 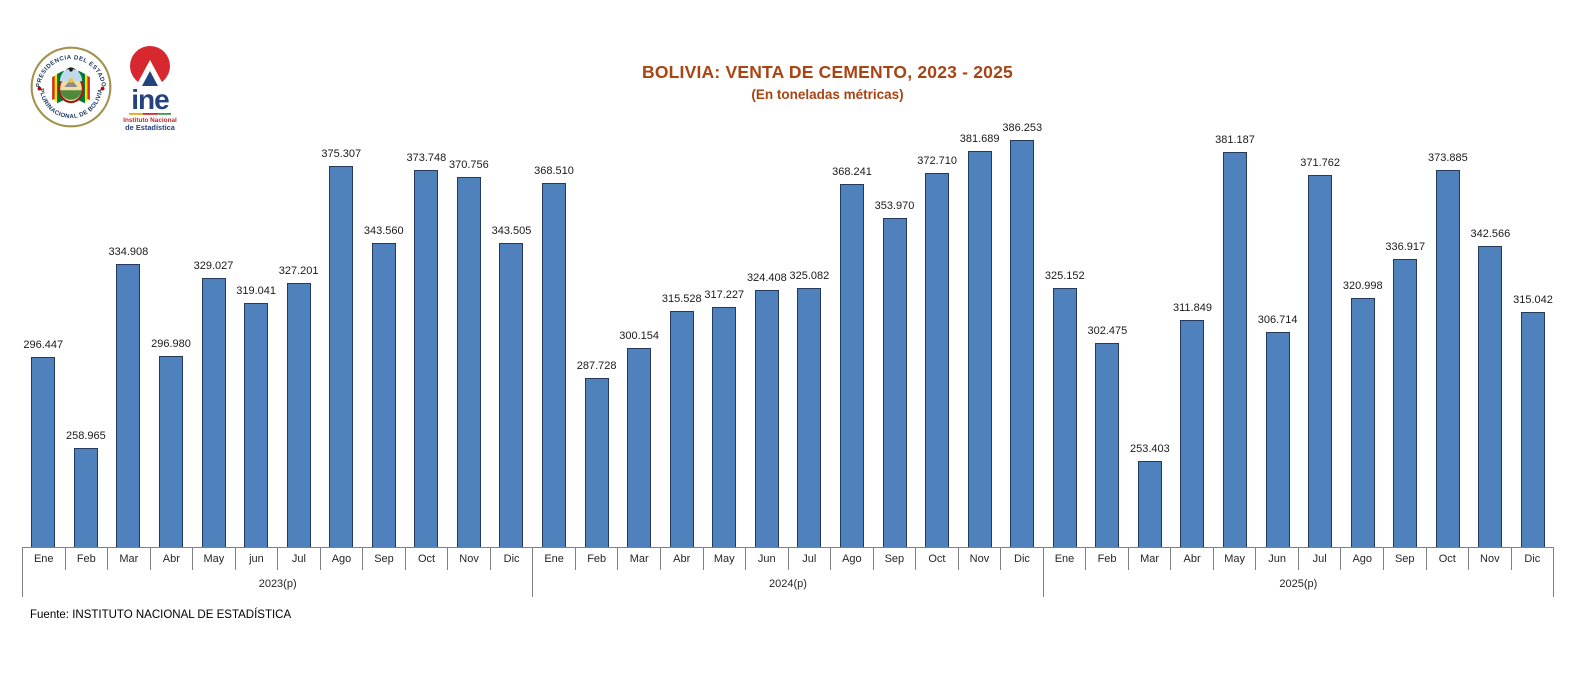 I want to click on bar-value-label: 327.201, so click(x=298, y=271).